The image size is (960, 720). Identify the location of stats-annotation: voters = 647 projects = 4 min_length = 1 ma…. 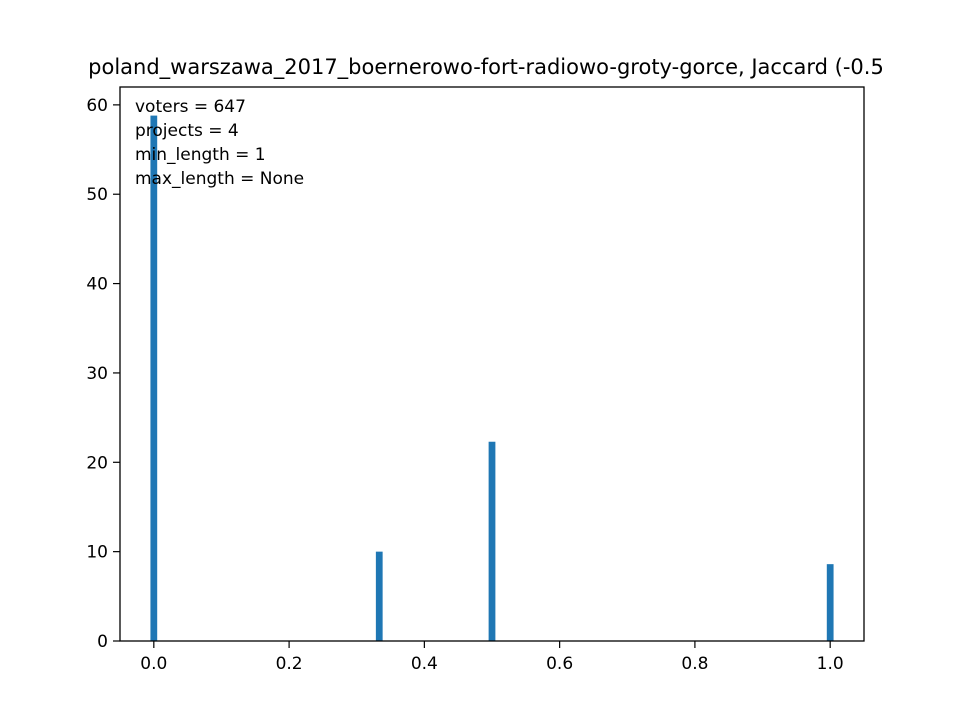
(219, 143).